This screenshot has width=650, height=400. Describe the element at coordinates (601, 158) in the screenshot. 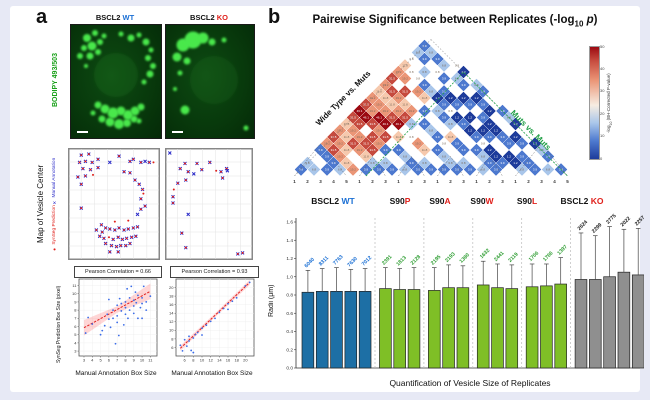

I see `colorbar-tick: 0` at that location.